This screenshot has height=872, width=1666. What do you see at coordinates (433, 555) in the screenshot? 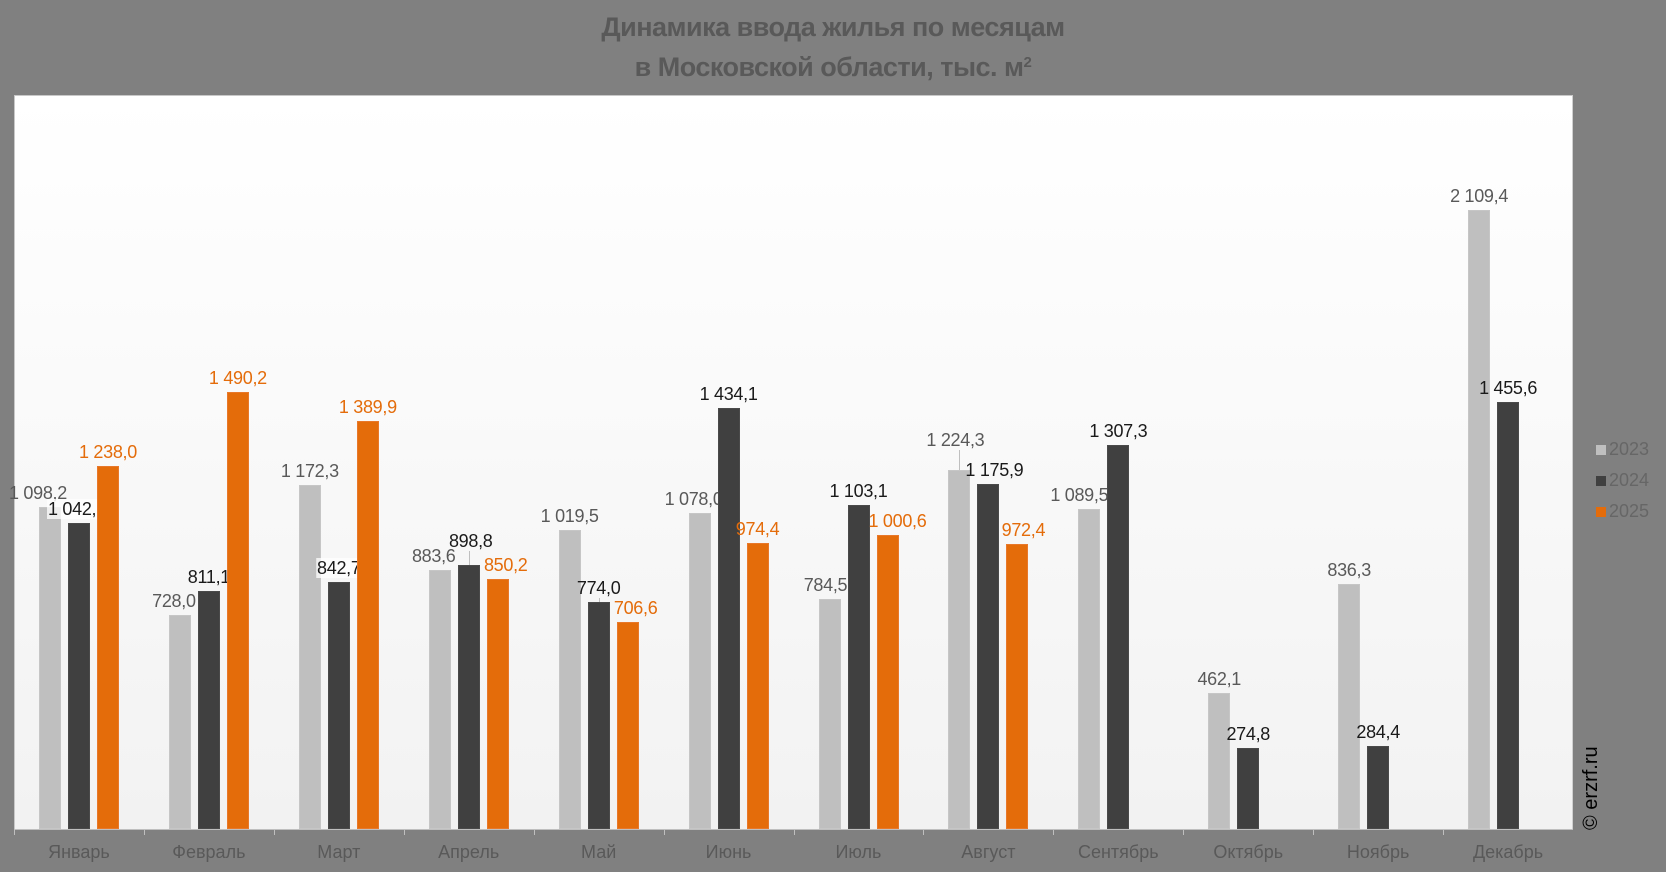
I see `data-label: 883,6` at bounding box center [433, 555].